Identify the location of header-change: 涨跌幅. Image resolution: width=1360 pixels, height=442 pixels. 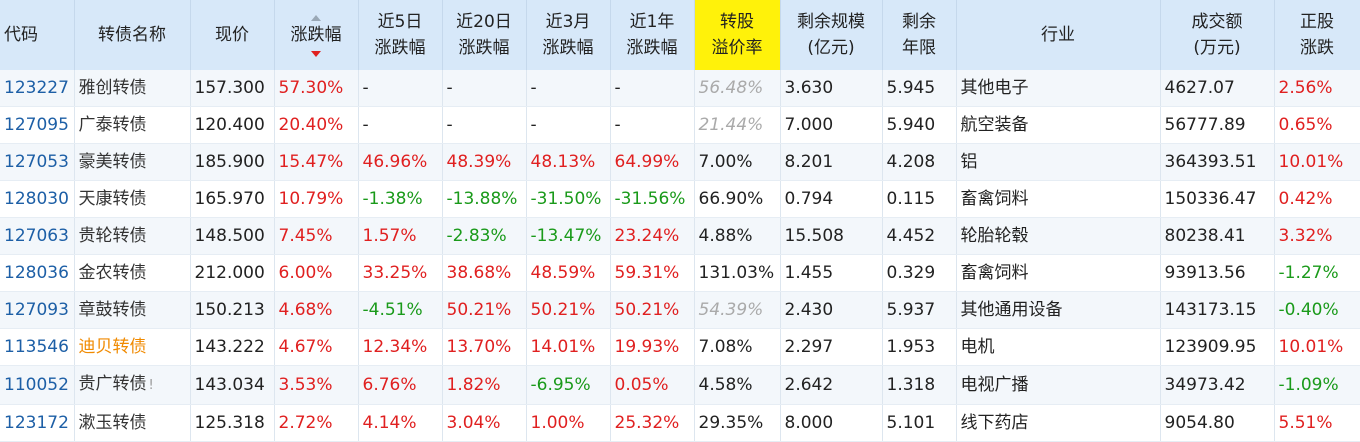
(316, 35).